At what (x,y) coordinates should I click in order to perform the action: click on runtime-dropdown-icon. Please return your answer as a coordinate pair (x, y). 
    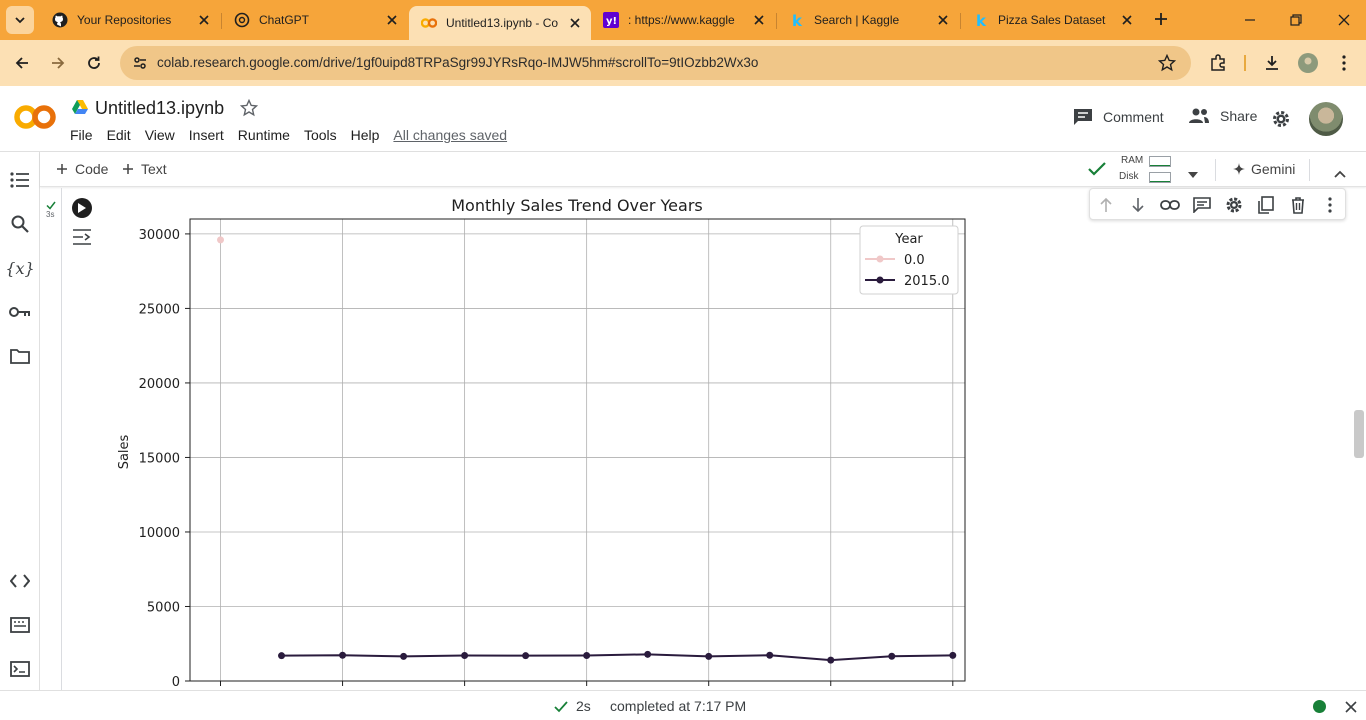
    Looking at the image, I should click on (1193, 175).